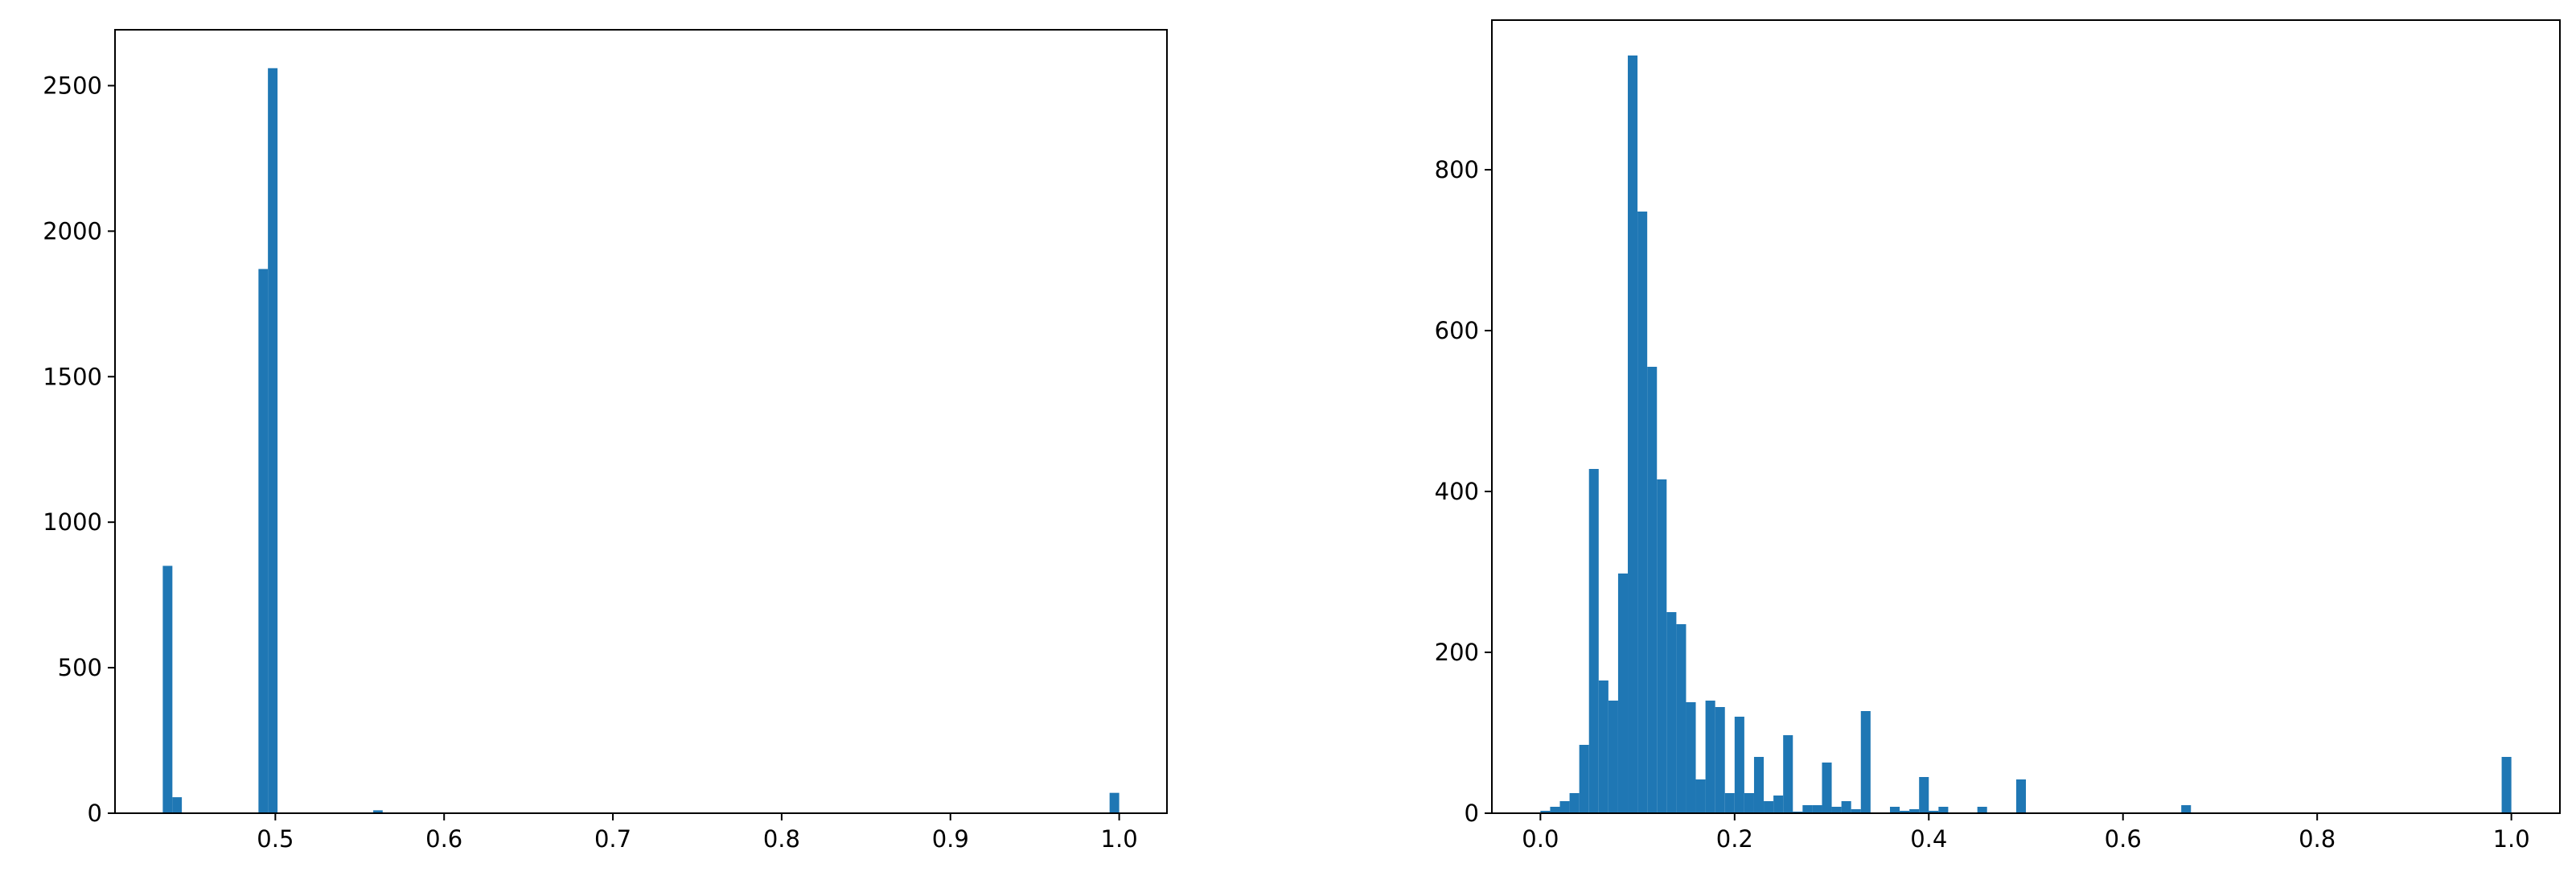 Image resolution: width=2576 pixels, height=884 pixels. I want to click on y-tick-label: 600, so click(1457, 330).